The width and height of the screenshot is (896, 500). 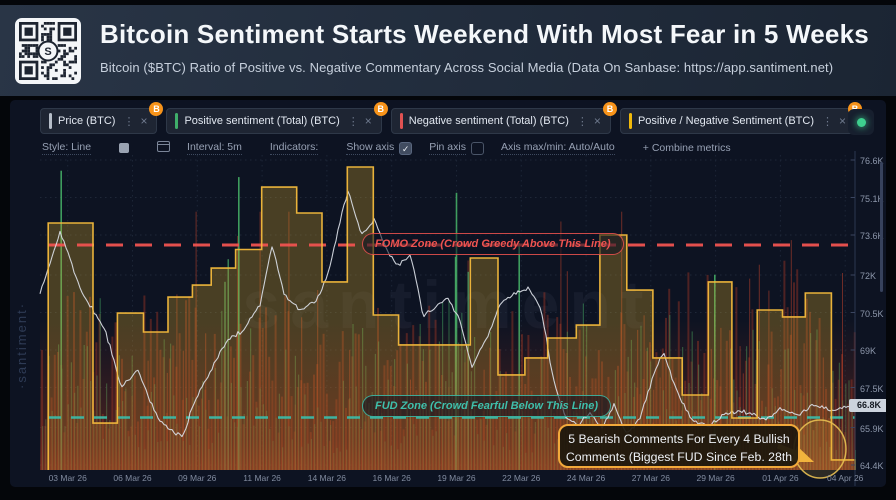 I want to click on y-axis-label: 65.9K, so click(x=872, y=428).